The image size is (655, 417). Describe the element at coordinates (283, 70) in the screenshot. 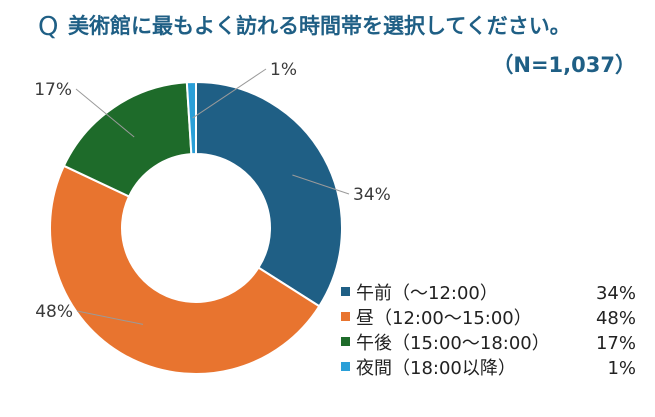

I see `data-label-3: 1%` at that location.